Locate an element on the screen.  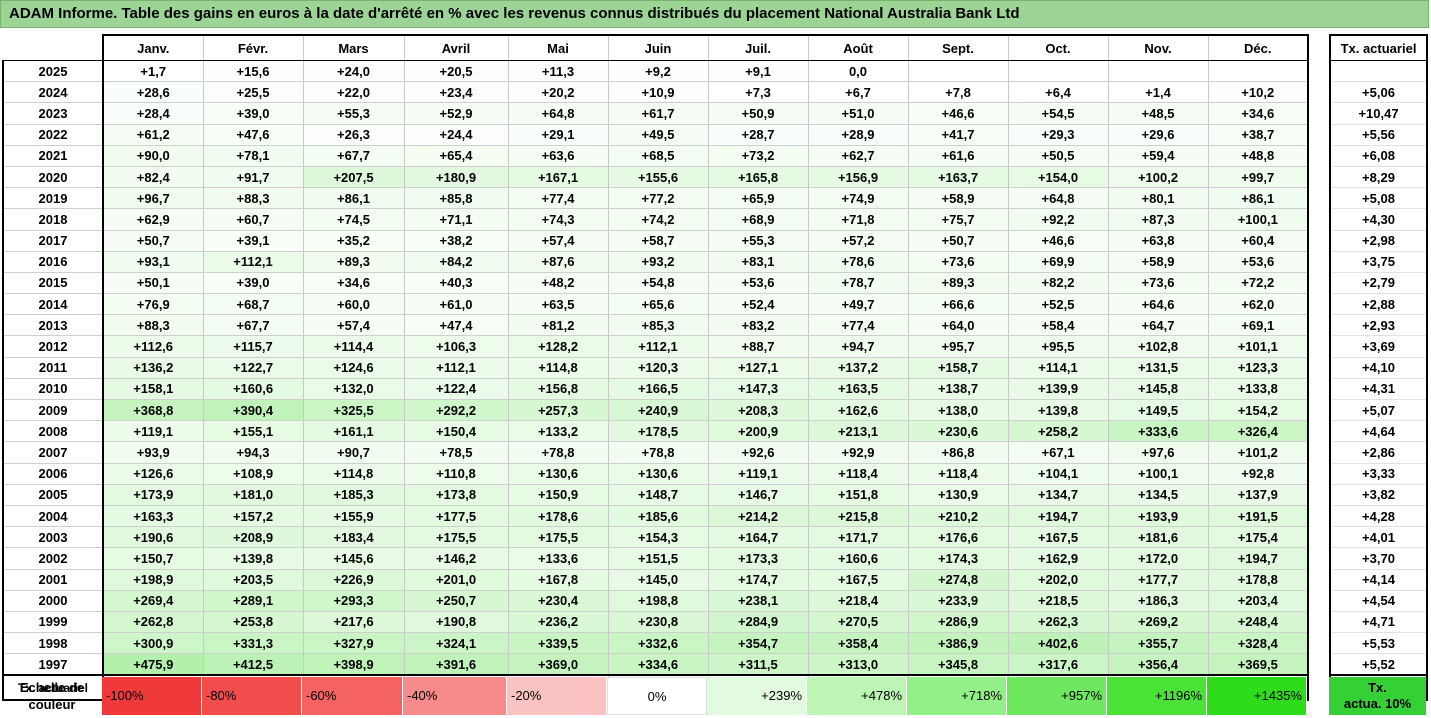
gain-cell: +172,0 is located at coordinates (1158, 558).